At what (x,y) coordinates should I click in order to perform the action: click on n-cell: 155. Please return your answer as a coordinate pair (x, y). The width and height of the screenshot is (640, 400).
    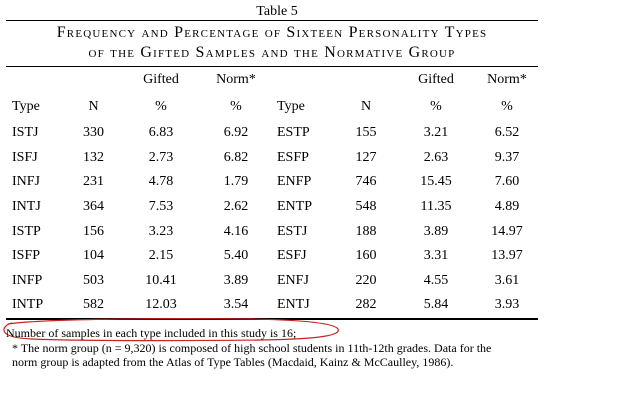
    Looking at the image, I should click on (366, 133).